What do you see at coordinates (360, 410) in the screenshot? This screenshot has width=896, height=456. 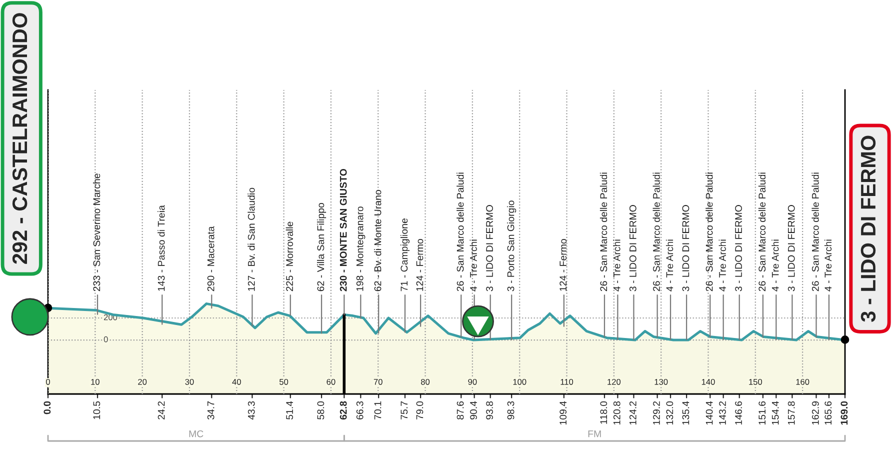 I see `x2-tick-label: 66.3` at bounding box center [360, 410].